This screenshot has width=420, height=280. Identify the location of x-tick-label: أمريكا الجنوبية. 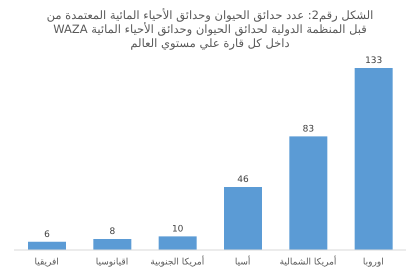
(177, 261).